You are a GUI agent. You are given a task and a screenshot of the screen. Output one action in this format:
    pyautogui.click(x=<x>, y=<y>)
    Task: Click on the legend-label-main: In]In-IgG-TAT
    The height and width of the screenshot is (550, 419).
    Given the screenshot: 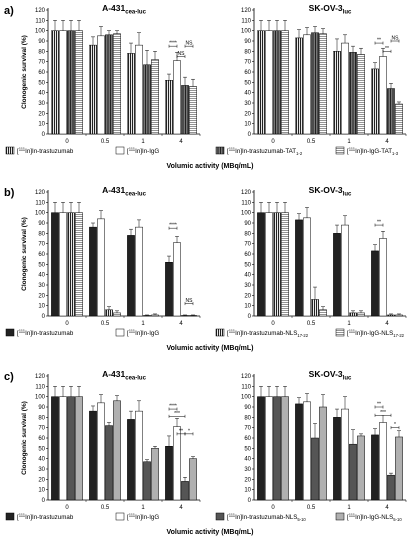 What is the action you would take?
    pyautogui.click(x=373, y=151)
    